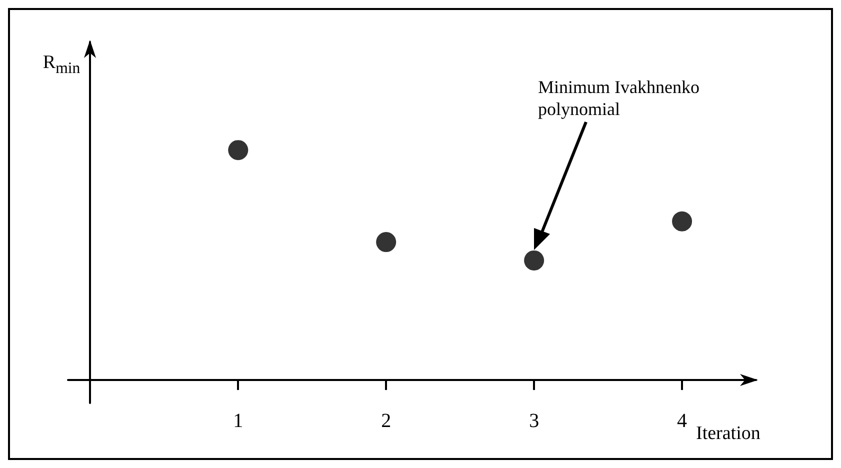 The height and width of the screenshot is (468, 841). What do you see at coordinates (682, 421) in the screenshot?
I see `x-tick-label: 4` at bounding box center [682, 421].